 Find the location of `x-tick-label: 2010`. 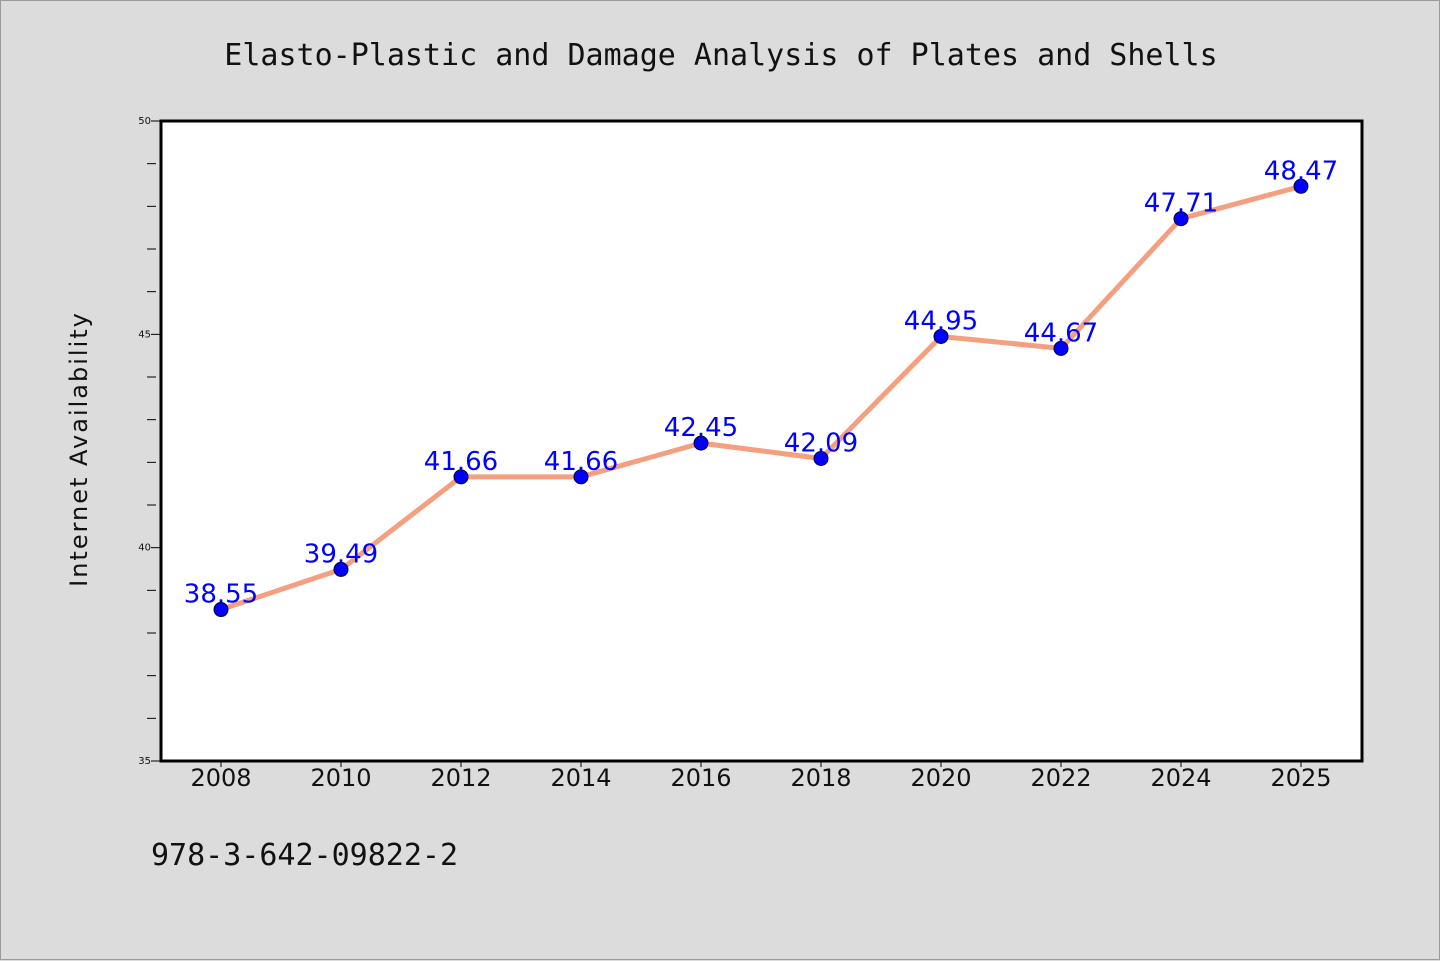

x-tick-label: 2010 is located at coordinates (340, 778).